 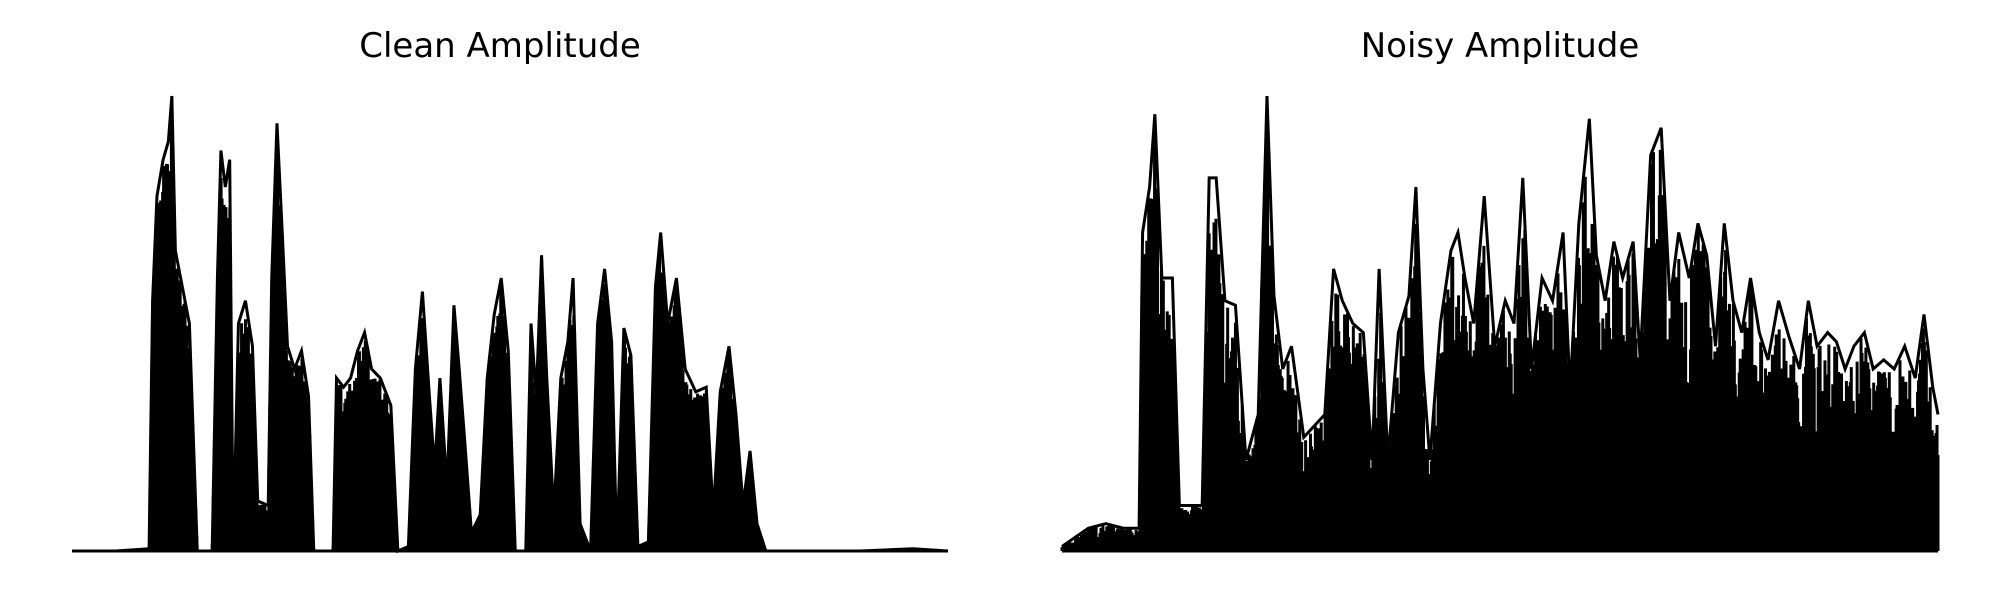 I want to click on chart-title-clean: Clean Amplitude, so click(x=500, y=46).